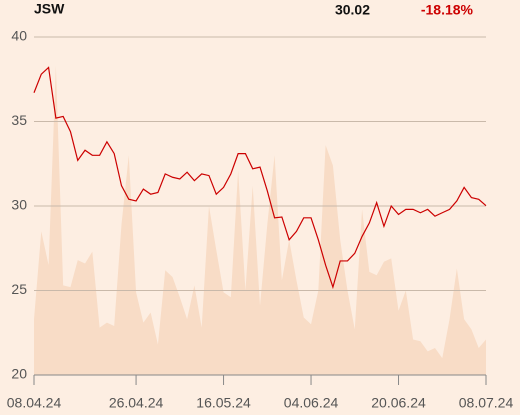 The image size is (520, 415). Describe the element at coordinates (19, 120) in the screenshot. I see `y-tick-label: 35` at that location.